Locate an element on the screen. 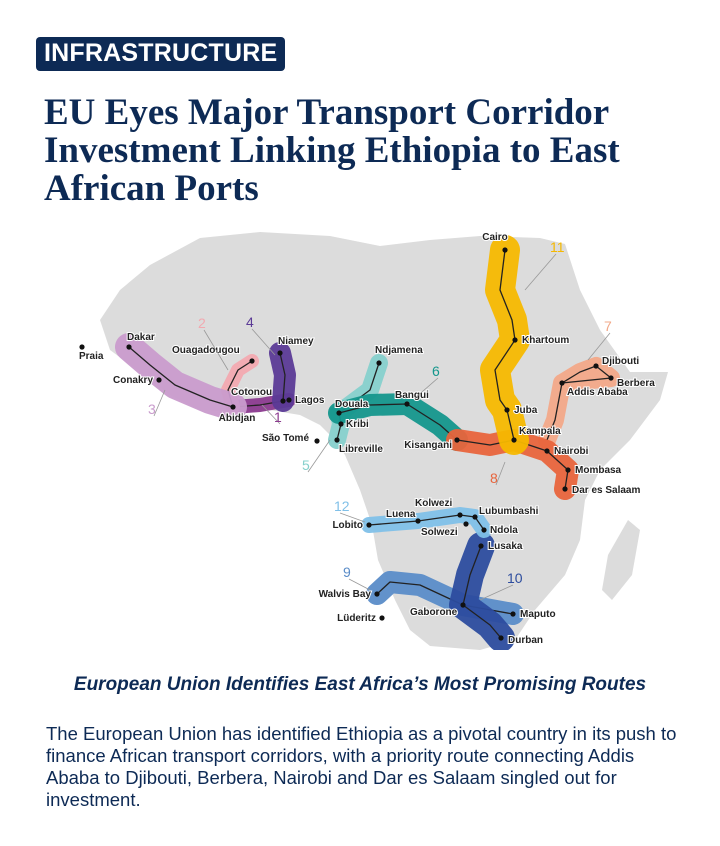  city-label-kisangani: Kisangani is located at coordinates (428, 445).